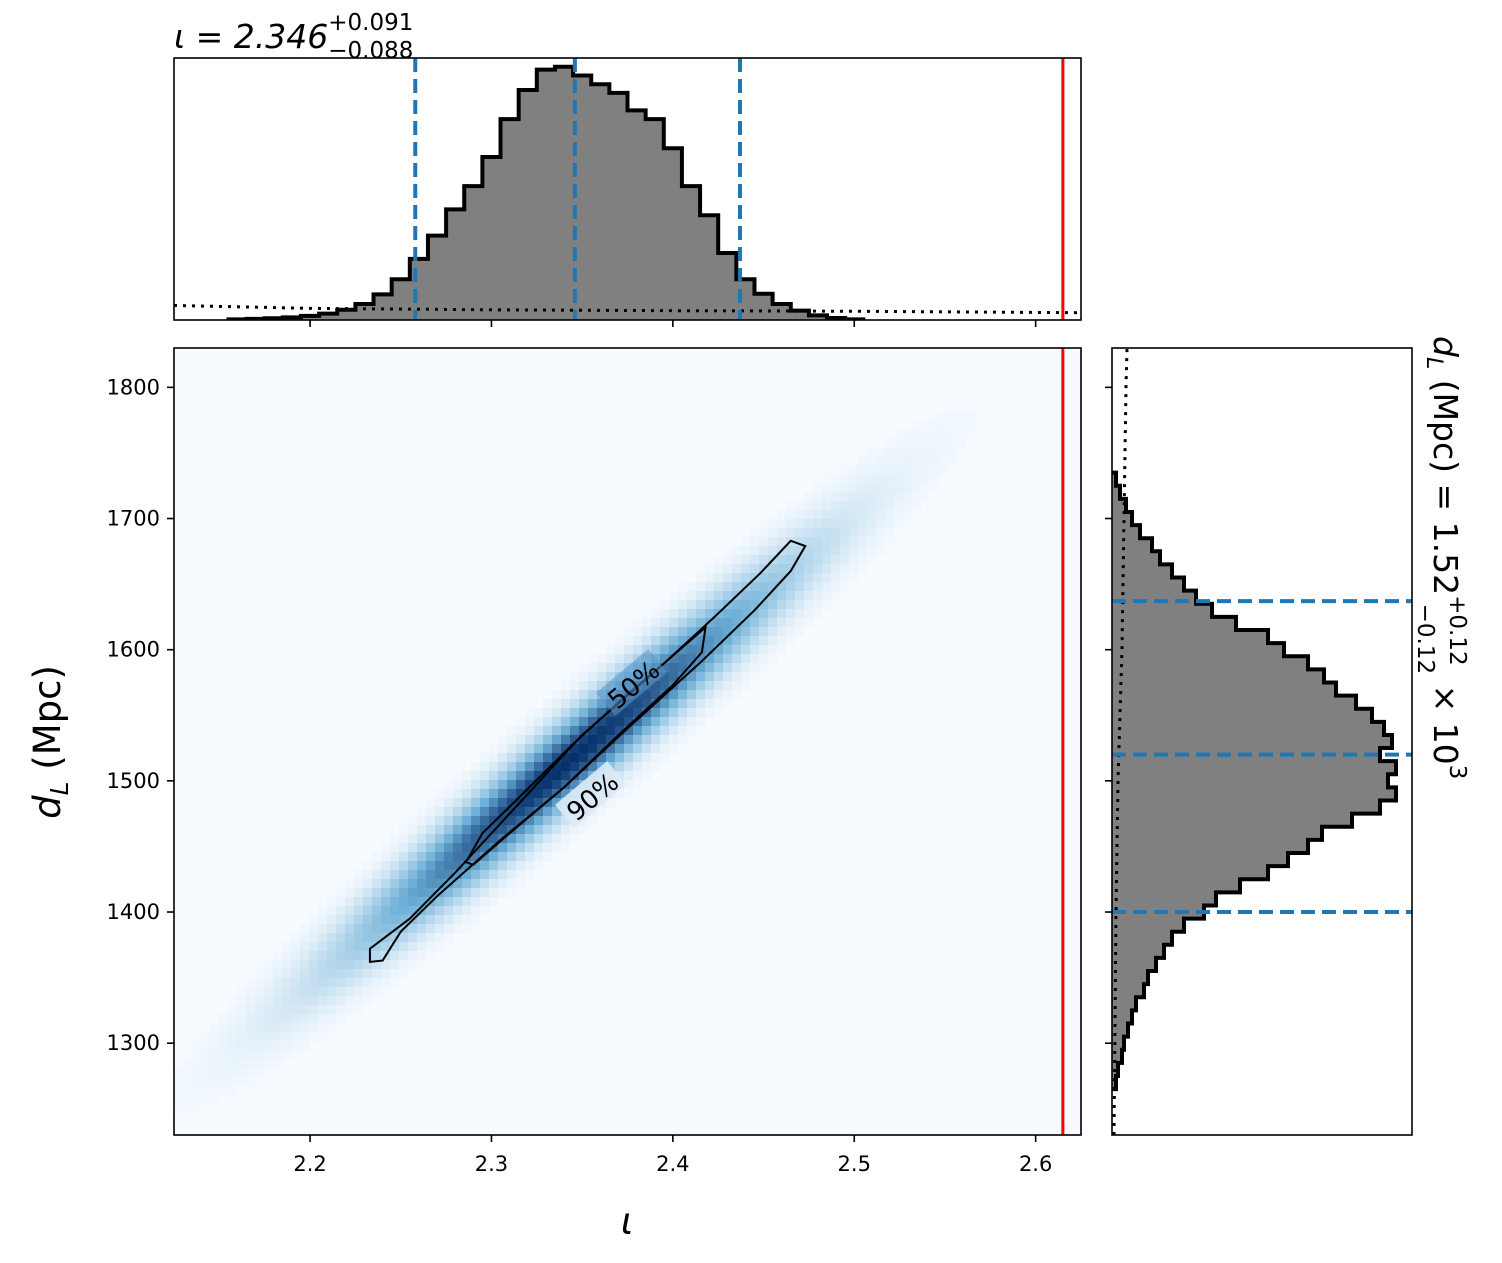 This screenshot has width=1502, height=1263. I want to click on x-tick-label: 2.5, so click(854, 1164).